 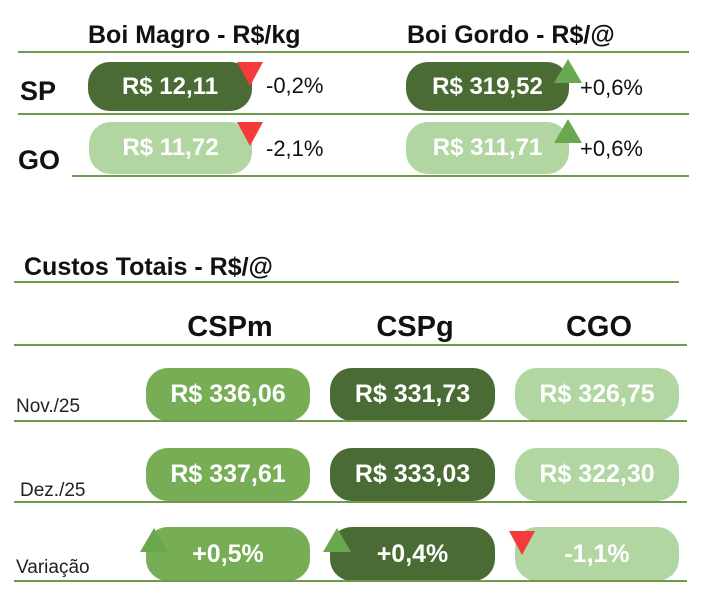 I want to click on boi-gordo-title: Boi Gordo - R$/@, so click(x=511, y=35).